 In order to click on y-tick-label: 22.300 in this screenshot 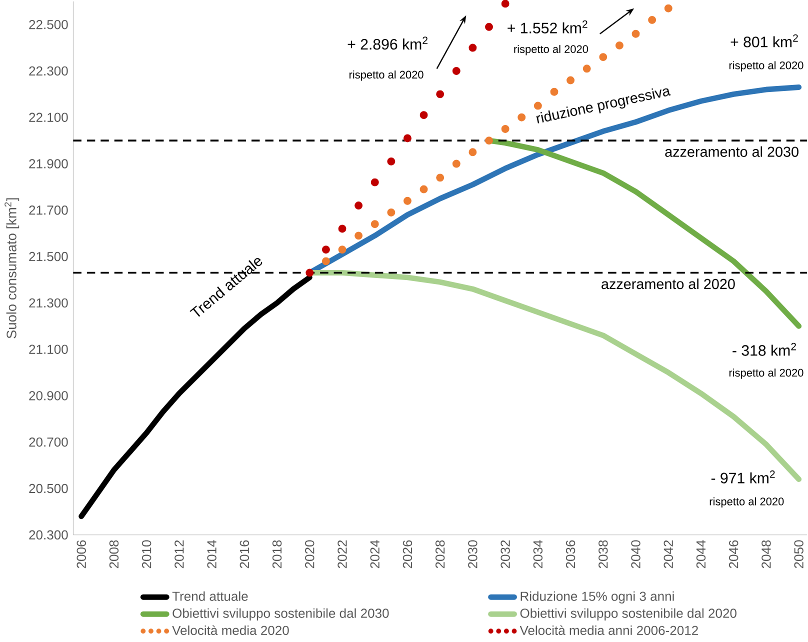, I will do `click(48, 71)`.